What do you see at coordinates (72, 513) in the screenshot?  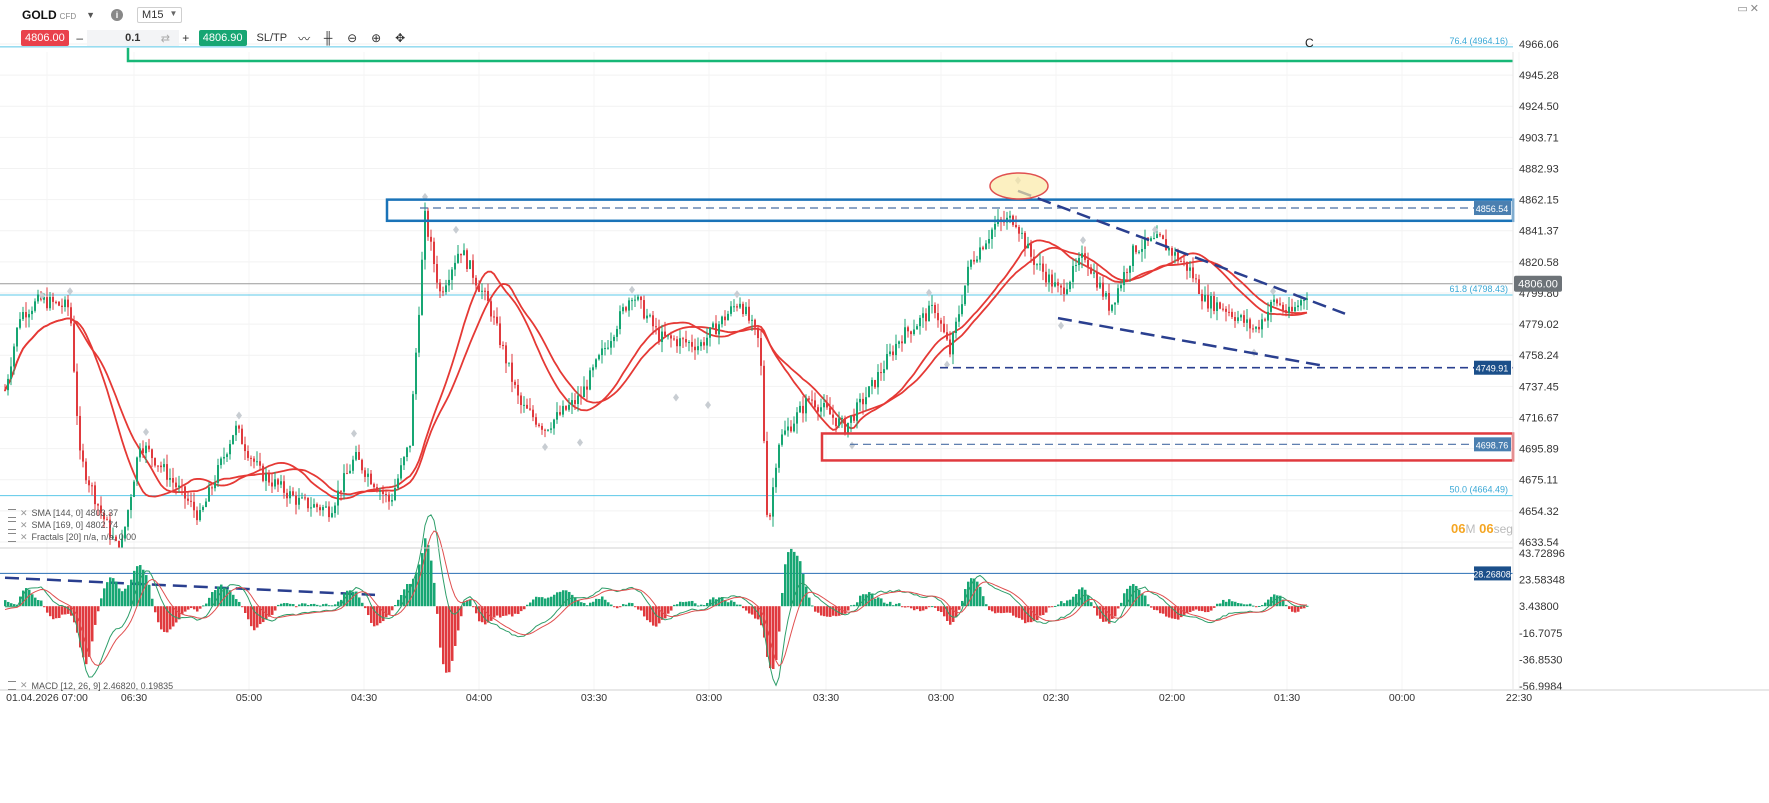 I see `indicator-sma-144: ✕ SMA [144, 0] 4803.37` at bounding box center [72, 513].